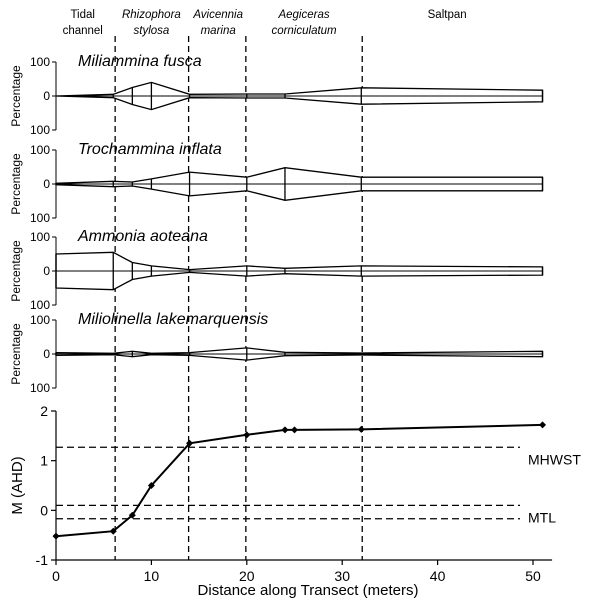 The height and width of the screenshot is (601, 608). What do you see at coordinates (304, 31) in the screenshot?
I see `zone-label-aegiceras: corniculatum` at bounding box center [304, 31].